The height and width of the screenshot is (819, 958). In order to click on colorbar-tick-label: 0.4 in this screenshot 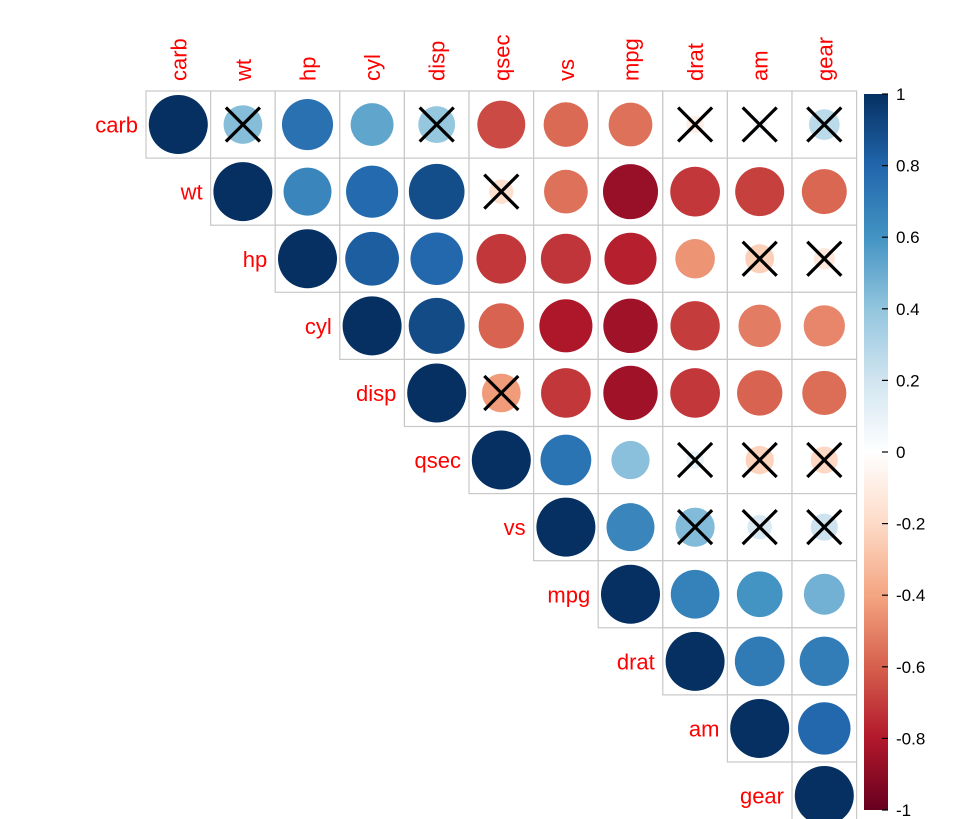, I will do `click(908, 309)`.